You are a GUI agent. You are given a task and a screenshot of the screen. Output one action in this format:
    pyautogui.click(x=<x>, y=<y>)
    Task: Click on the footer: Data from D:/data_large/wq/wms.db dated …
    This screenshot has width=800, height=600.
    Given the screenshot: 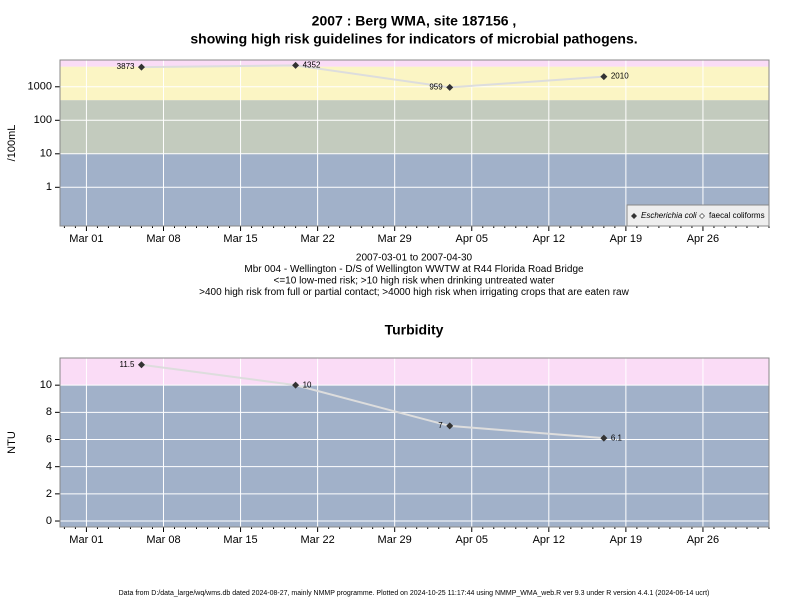 What is the action you would take?
    pyautogui.click(x=414, y=593)
    